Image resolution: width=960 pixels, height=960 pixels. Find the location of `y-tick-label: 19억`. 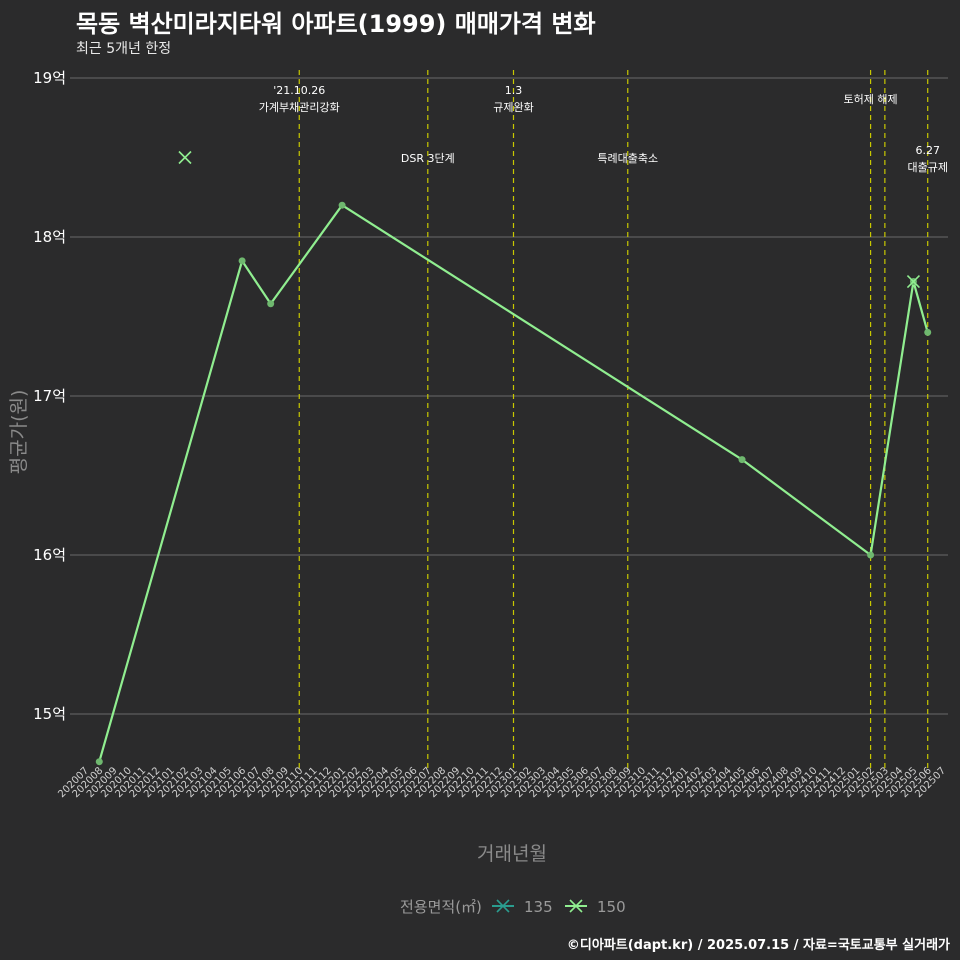

y-tick-label: 19억 is located at coordinates (49, 78).